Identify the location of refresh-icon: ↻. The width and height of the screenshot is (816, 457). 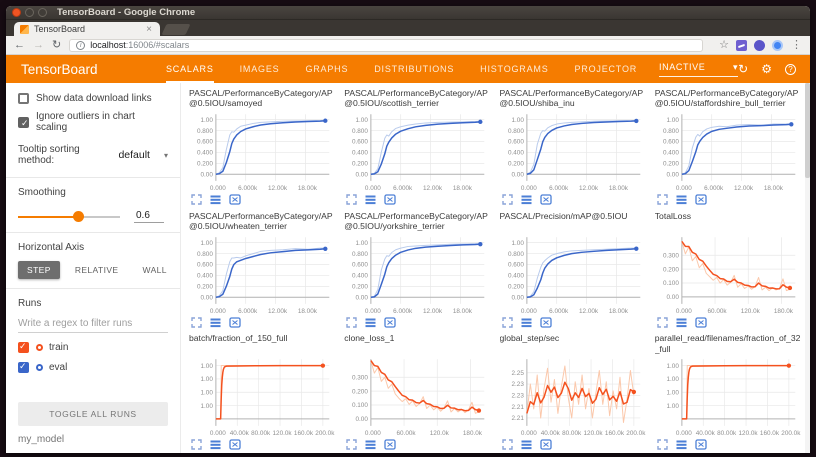
(743, 69).